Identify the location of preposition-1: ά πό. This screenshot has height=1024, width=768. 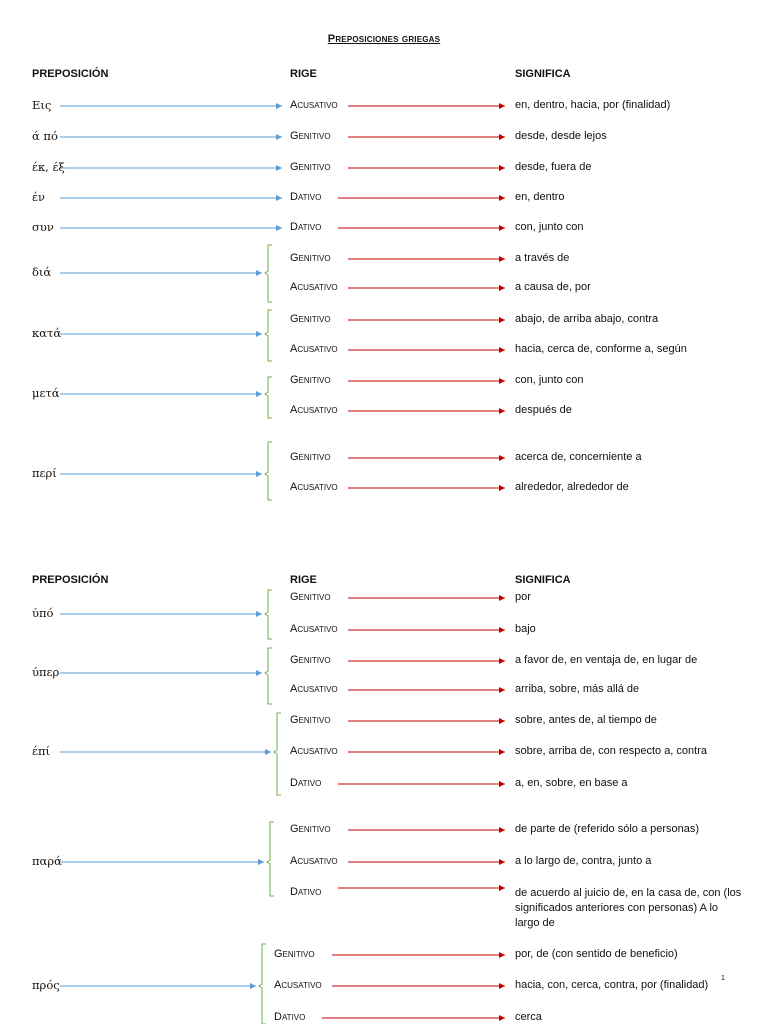
(45, 136).